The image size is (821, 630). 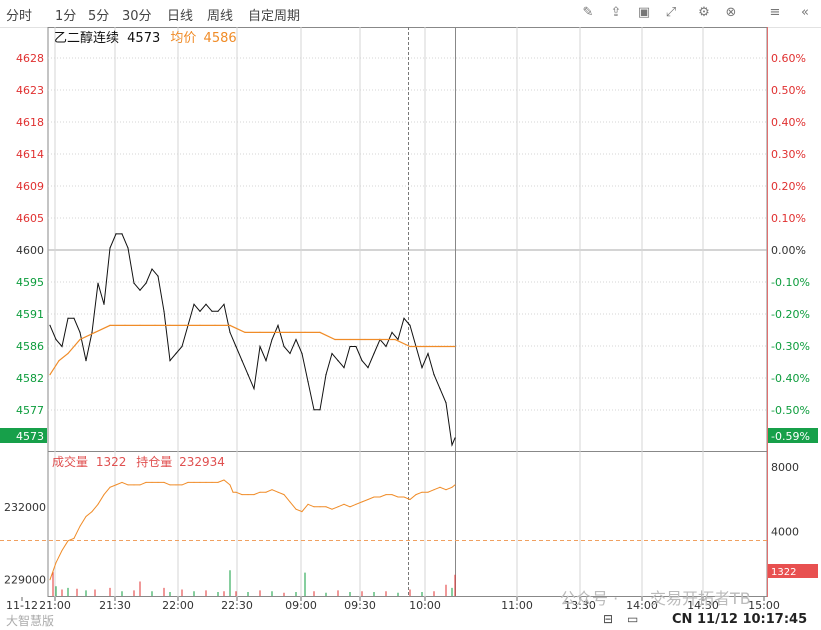 I want to click on period-tab-5min: 5分, so click(x=99, y=16).